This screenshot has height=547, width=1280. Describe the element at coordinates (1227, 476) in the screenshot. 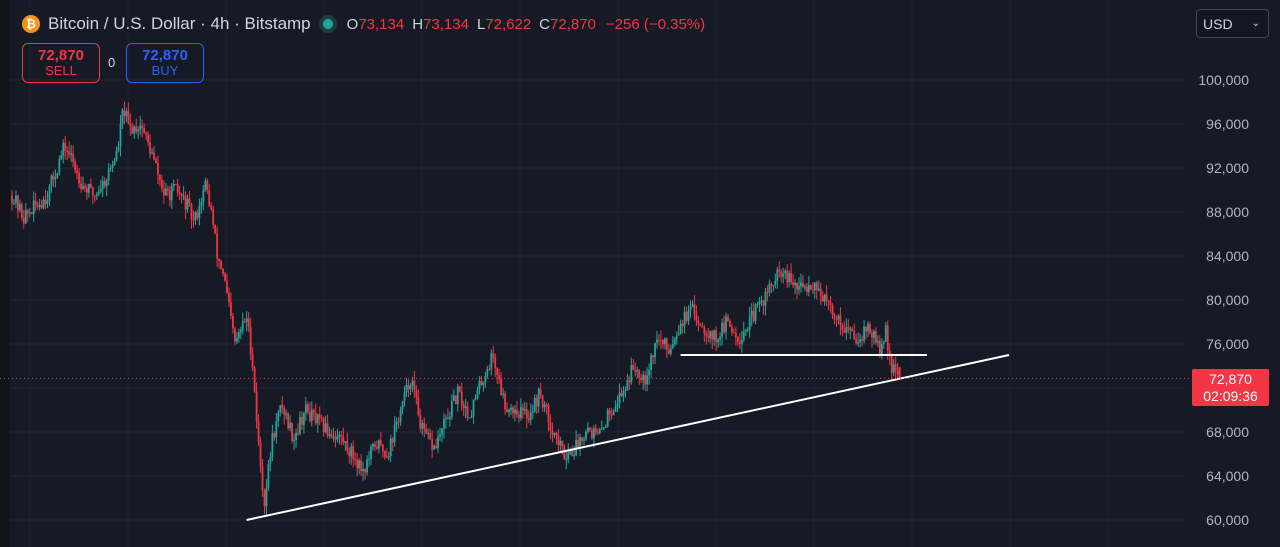

I see `y-tick-label: 64,000` at that location.